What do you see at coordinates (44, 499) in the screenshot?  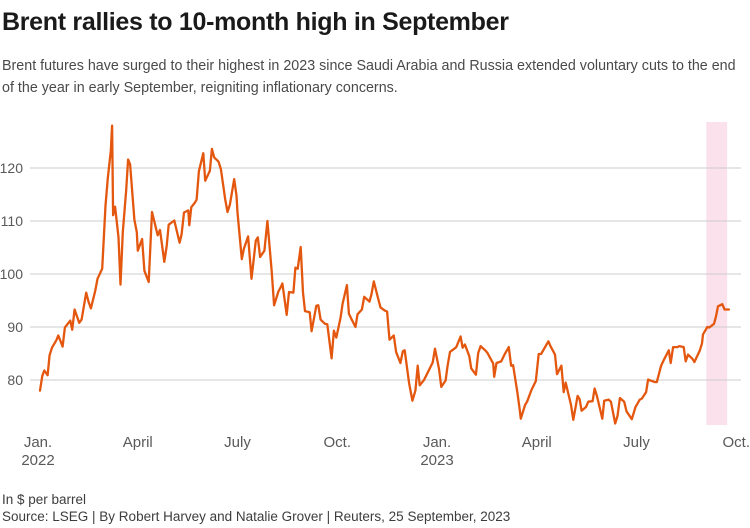 I see `unit-note: In $ per barrel` at bounding box center [44, 499].